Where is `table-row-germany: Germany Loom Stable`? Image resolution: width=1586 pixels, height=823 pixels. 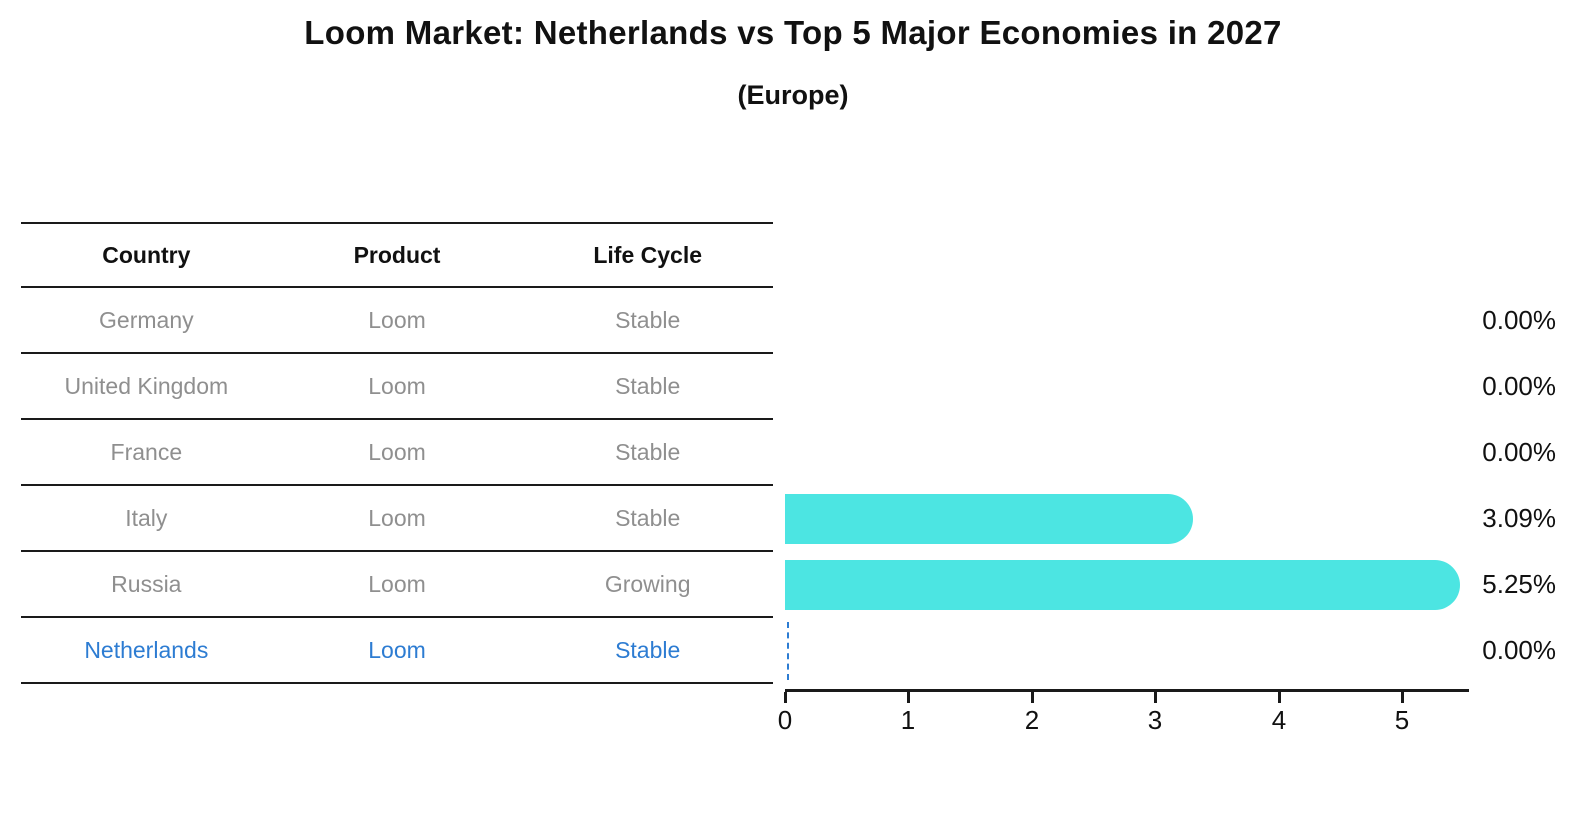 table-row-germany: Germany Loom Stable is located at coordinates (397, 321).